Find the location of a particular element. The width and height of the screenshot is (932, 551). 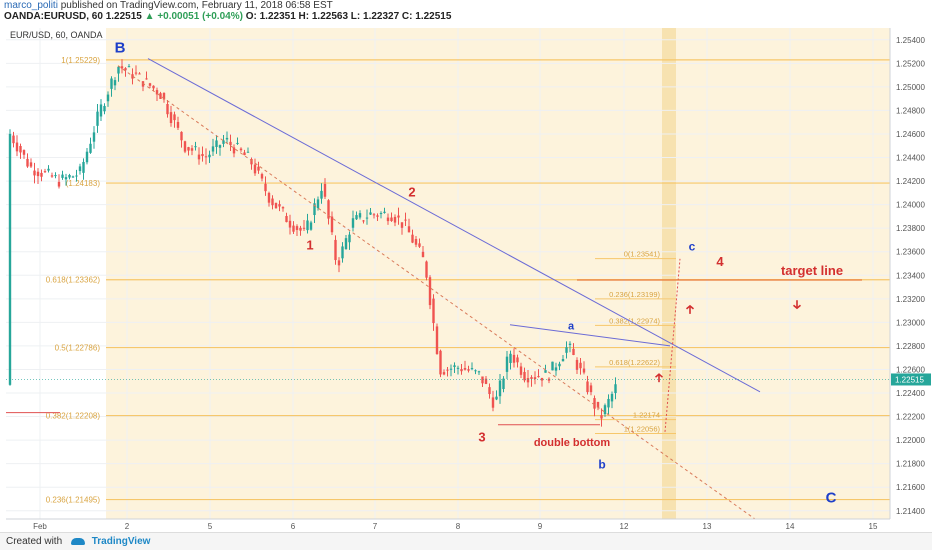

y-tick-label: 1.22400 is located at coordinates (910, 393).